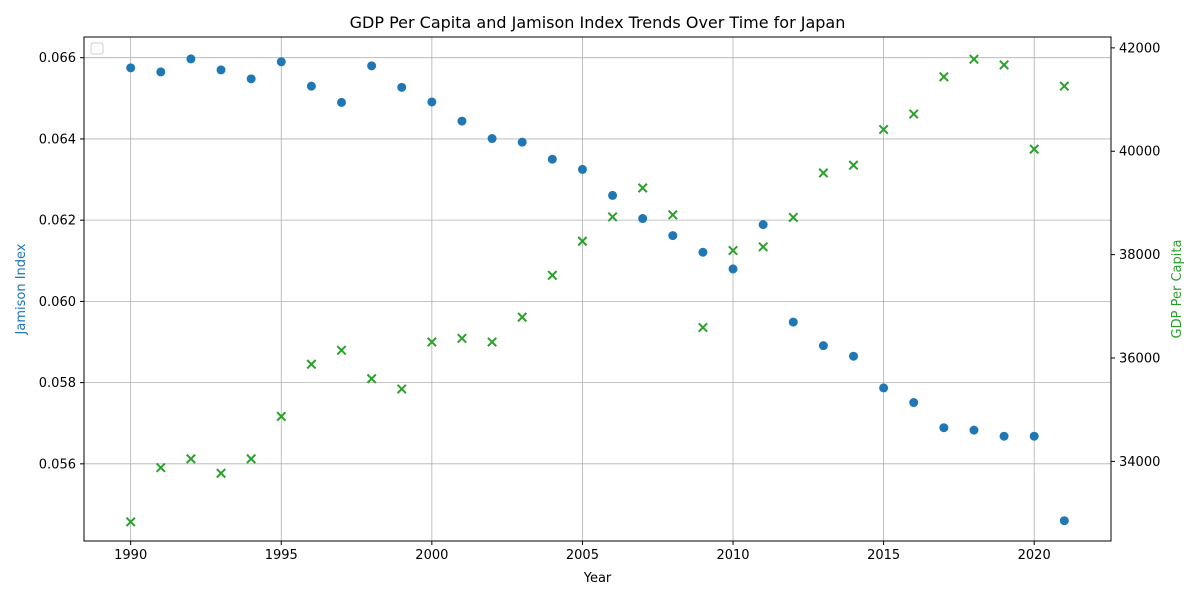 Image resolution: width=1200 pixels, height=600 pixels. I want to click on y-left-tick-label: 0.062, so click(57, 221).